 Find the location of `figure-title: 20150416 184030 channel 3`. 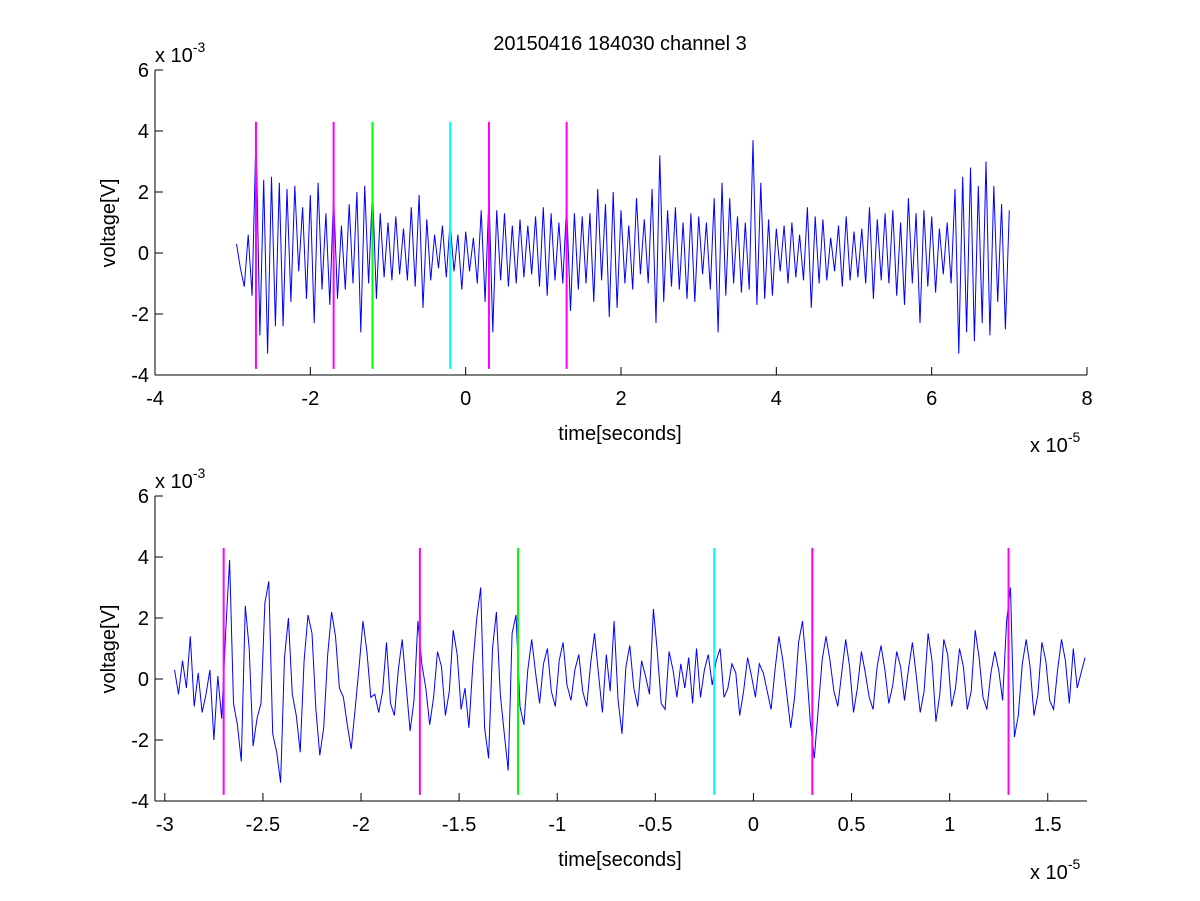

figure-title: 20150416 184030 channel 3 is located at coordinates (620, 44).